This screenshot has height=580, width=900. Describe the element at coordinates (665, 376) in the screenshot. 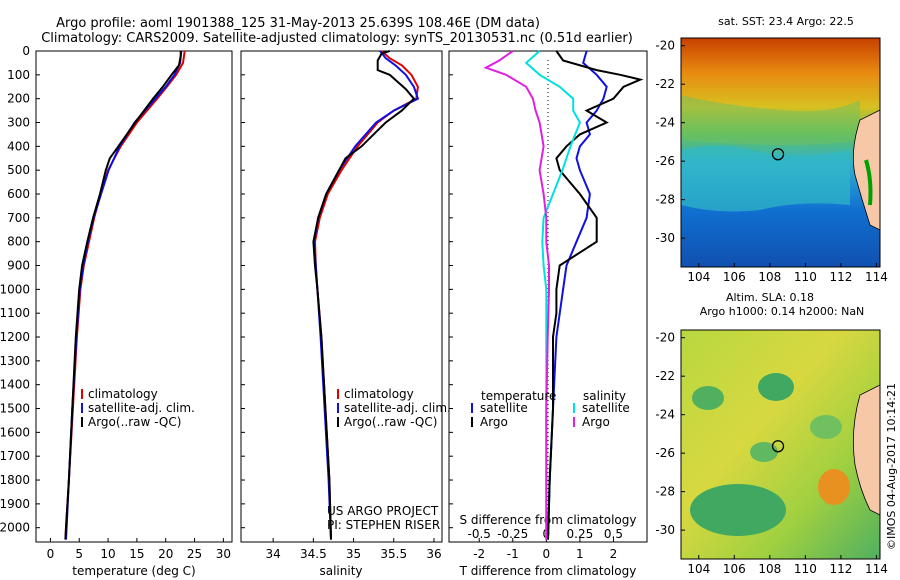

I see `map-y-tick-label: -22` at that location.